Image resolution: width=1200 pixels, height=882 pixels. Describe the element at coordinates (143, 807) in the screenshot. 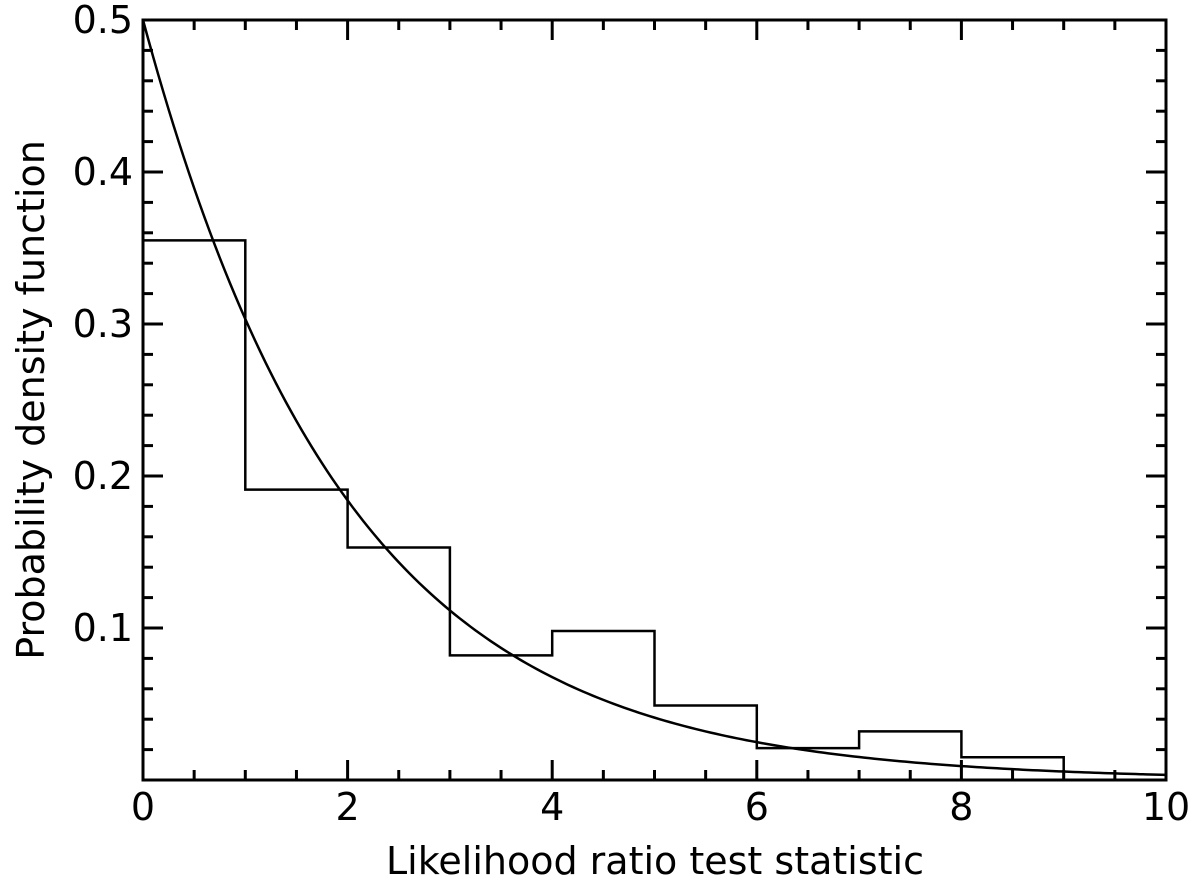

I see `x-tick-label: 0` at that location.